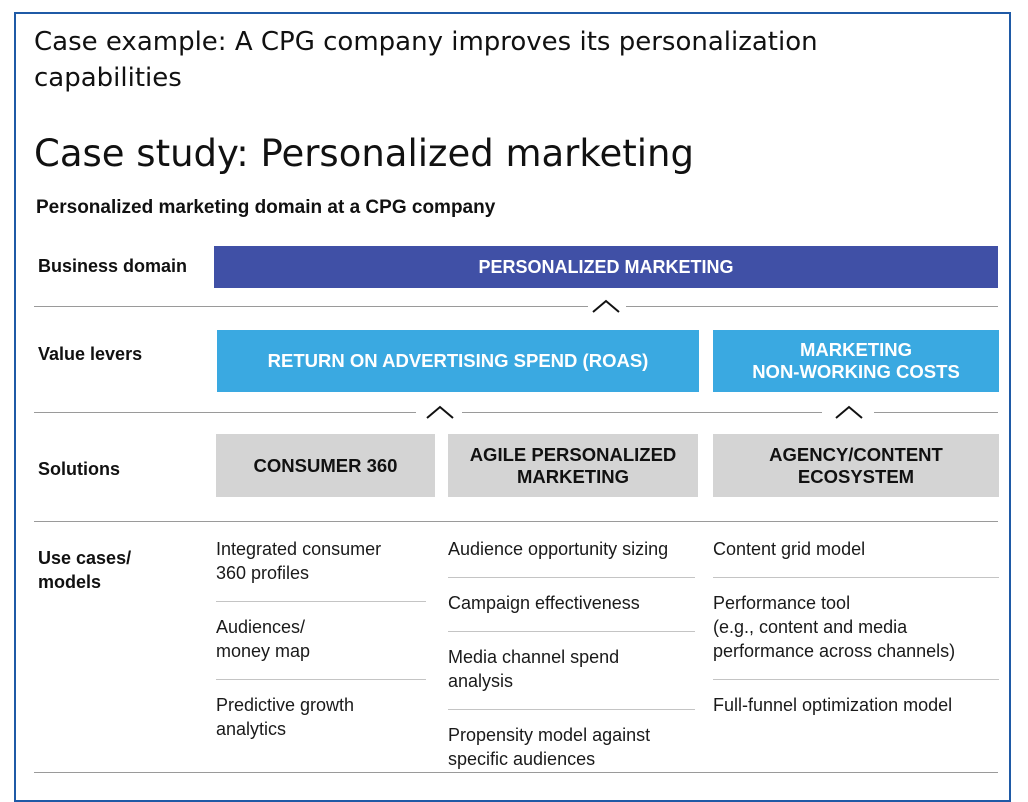 The width and height of the screenshot is (1028, 802). What do you see at coordinates (90, 354) in the screenshot?
I see `row-label-value-levers: Value levers` at bounding box center [90, 354].